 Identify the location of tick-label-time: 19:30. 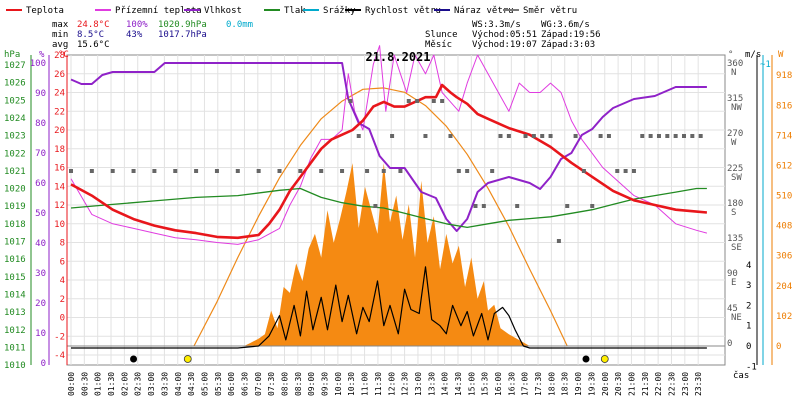
(591, 384).